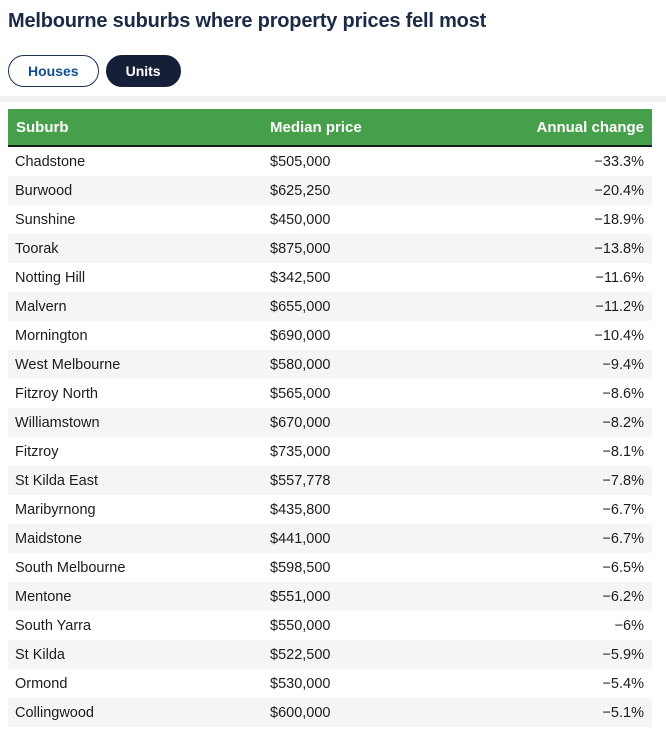 The height and width of the screenshot is (739, 666). I want to click on tab-units: Units, so click(143, 71).